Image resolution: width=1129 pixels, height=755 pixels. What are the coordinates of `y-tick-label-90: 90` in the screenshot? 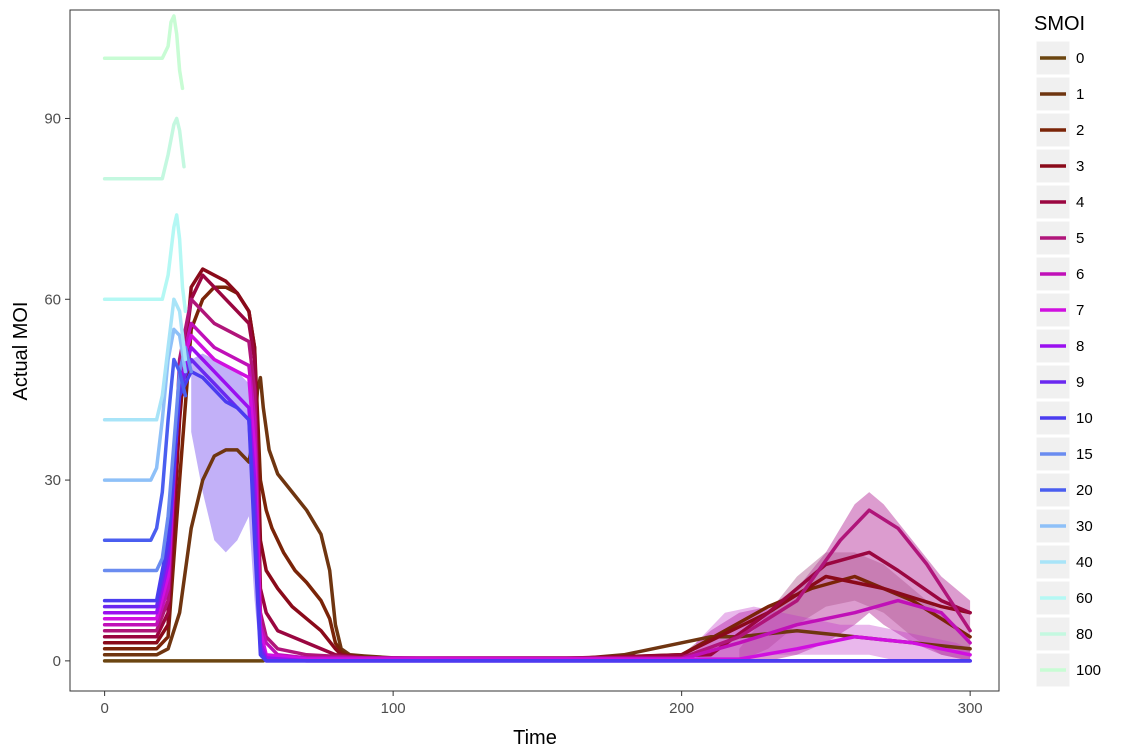 It's located at (52, 118).